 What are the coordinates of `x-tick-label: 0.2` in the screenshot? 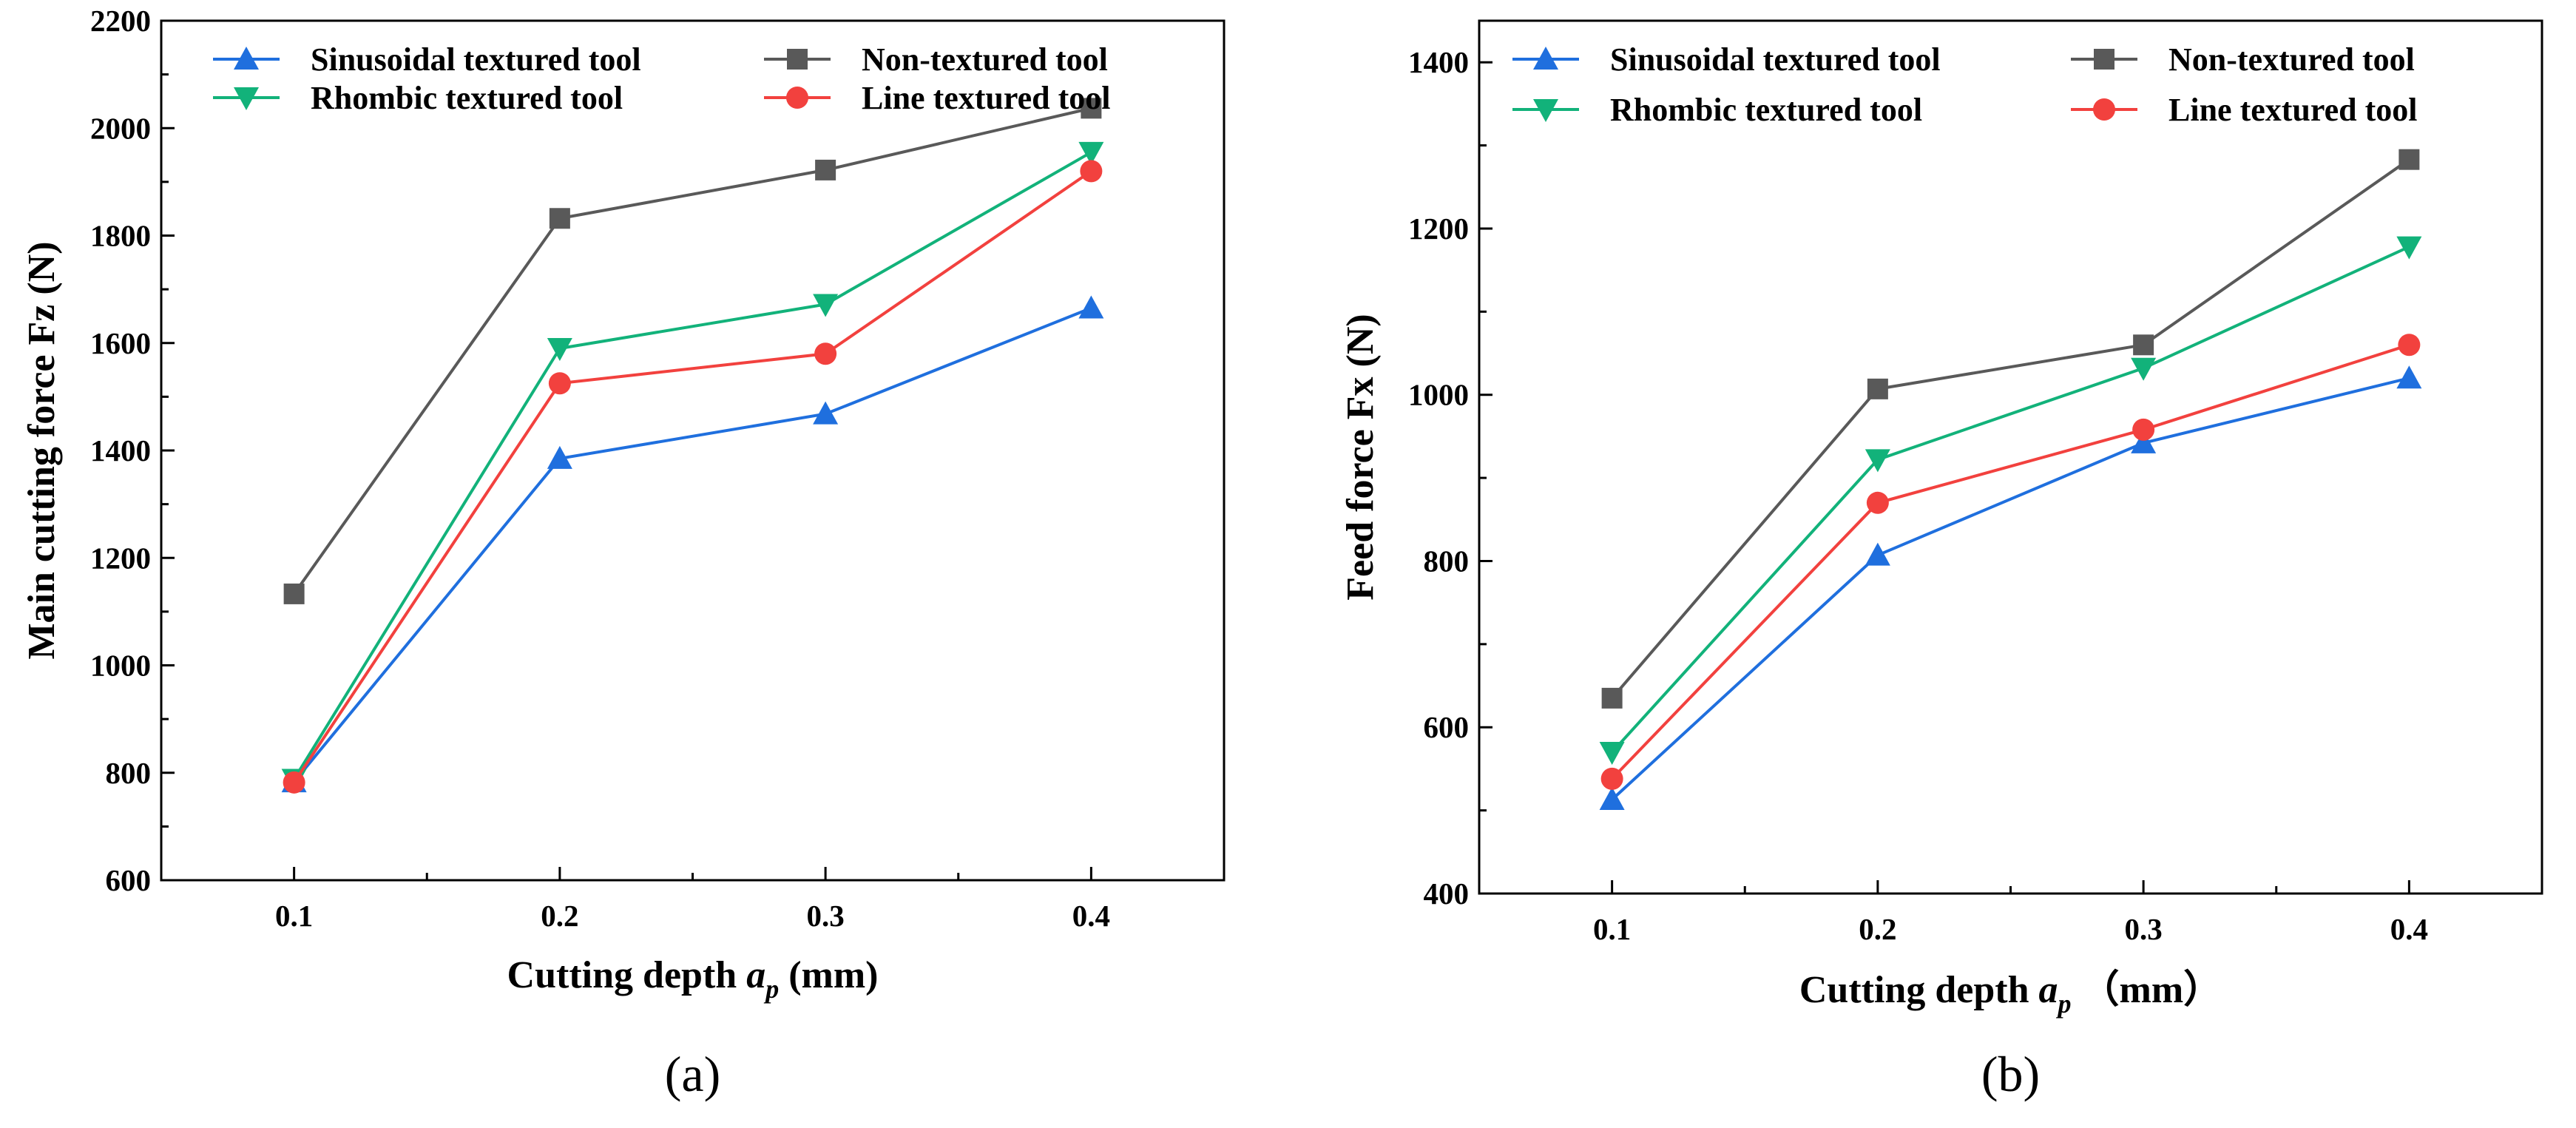 It's located at (559, 916).